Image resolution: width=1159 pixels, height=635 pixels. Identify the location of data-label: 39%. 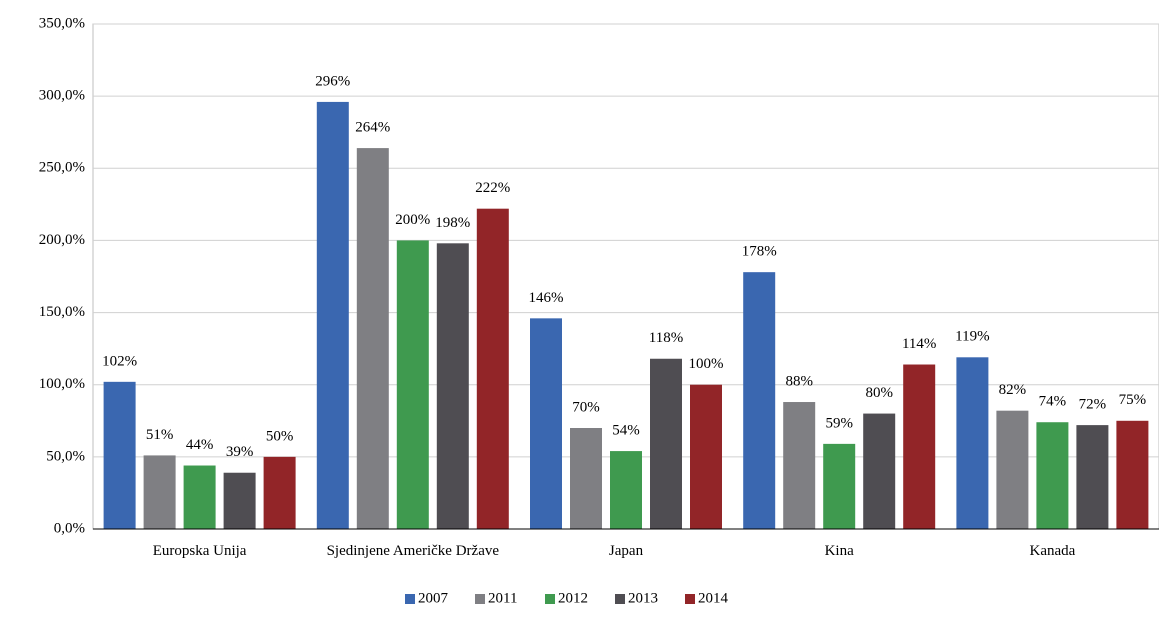
(240, 452).